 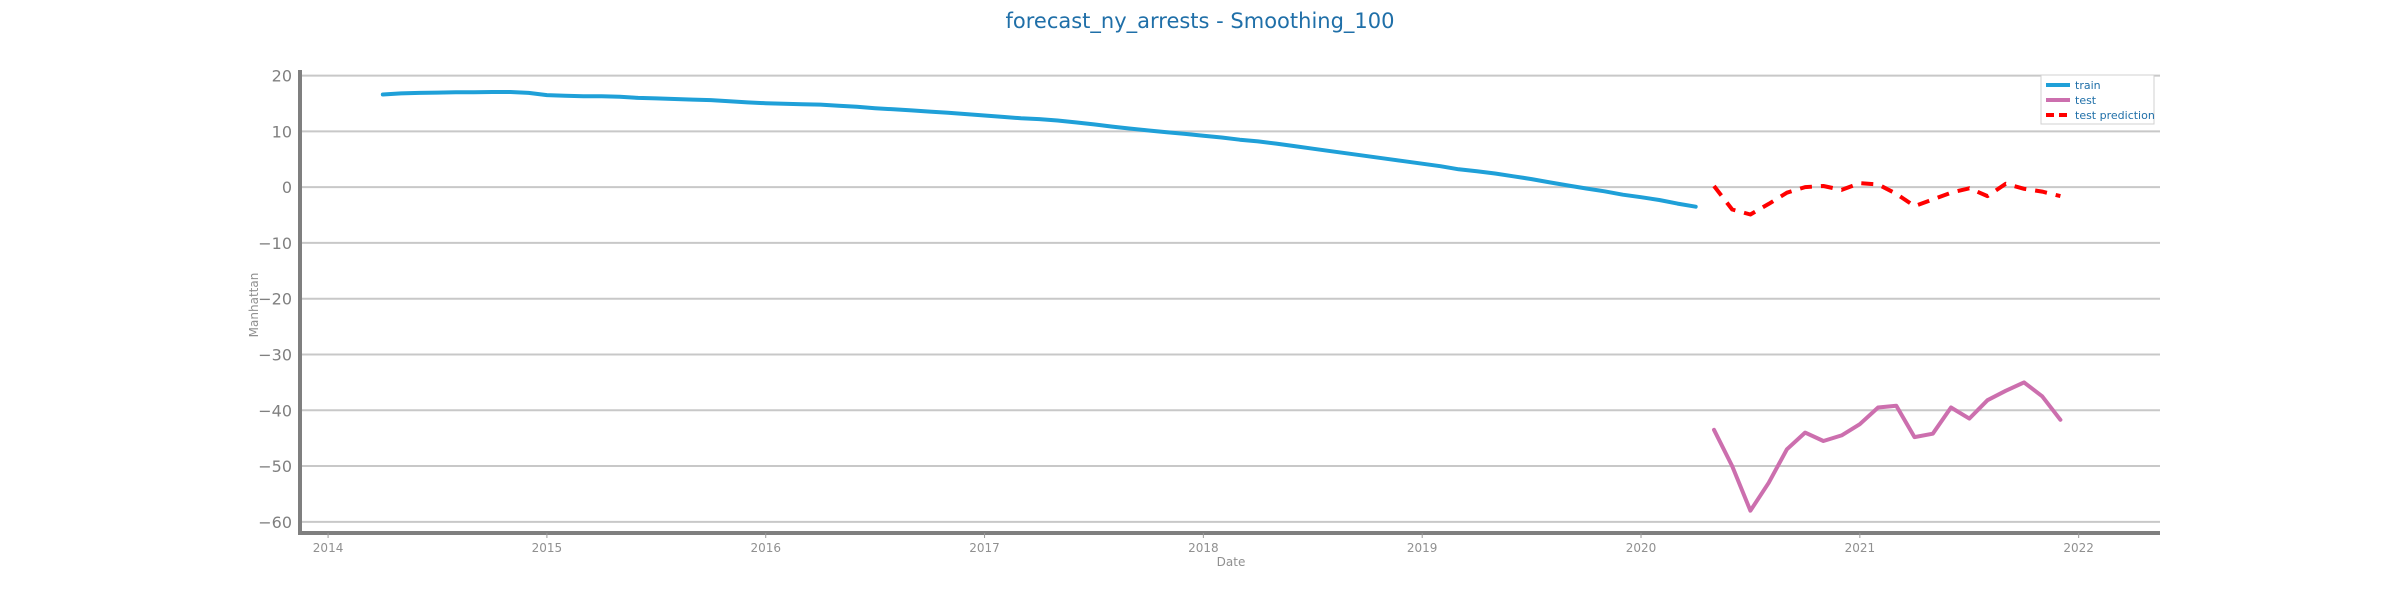 What do you see at coordinates (1422, 548) in the screenshot?
I see `x-tick-label: 2019` at bounding box center [1422, 548].